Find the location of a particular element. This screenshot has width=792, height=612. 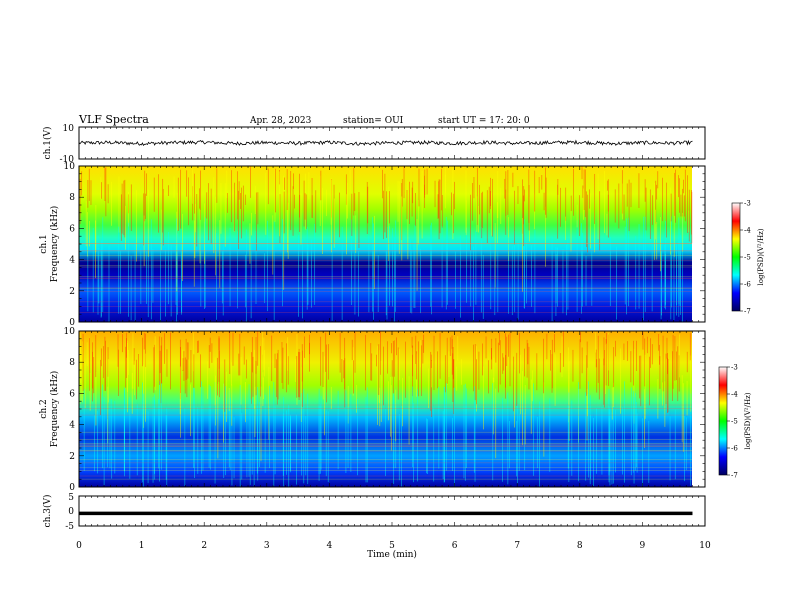

header-date: Apr. 28, 2023 is located at coordinates (280, 121).